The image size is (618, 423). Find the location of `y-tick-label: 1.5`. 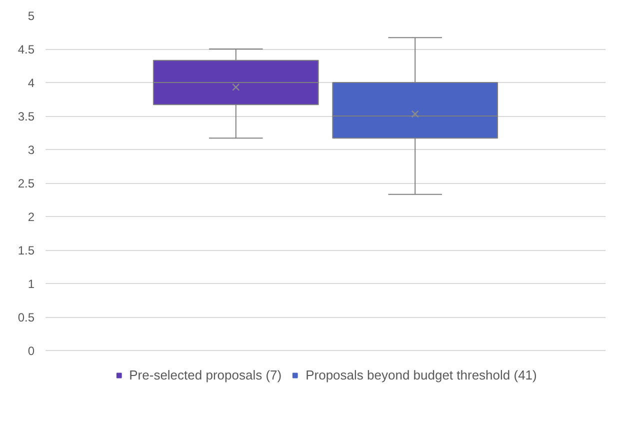

y-tick-label: 1.5 is located at coordinates (26, 251).